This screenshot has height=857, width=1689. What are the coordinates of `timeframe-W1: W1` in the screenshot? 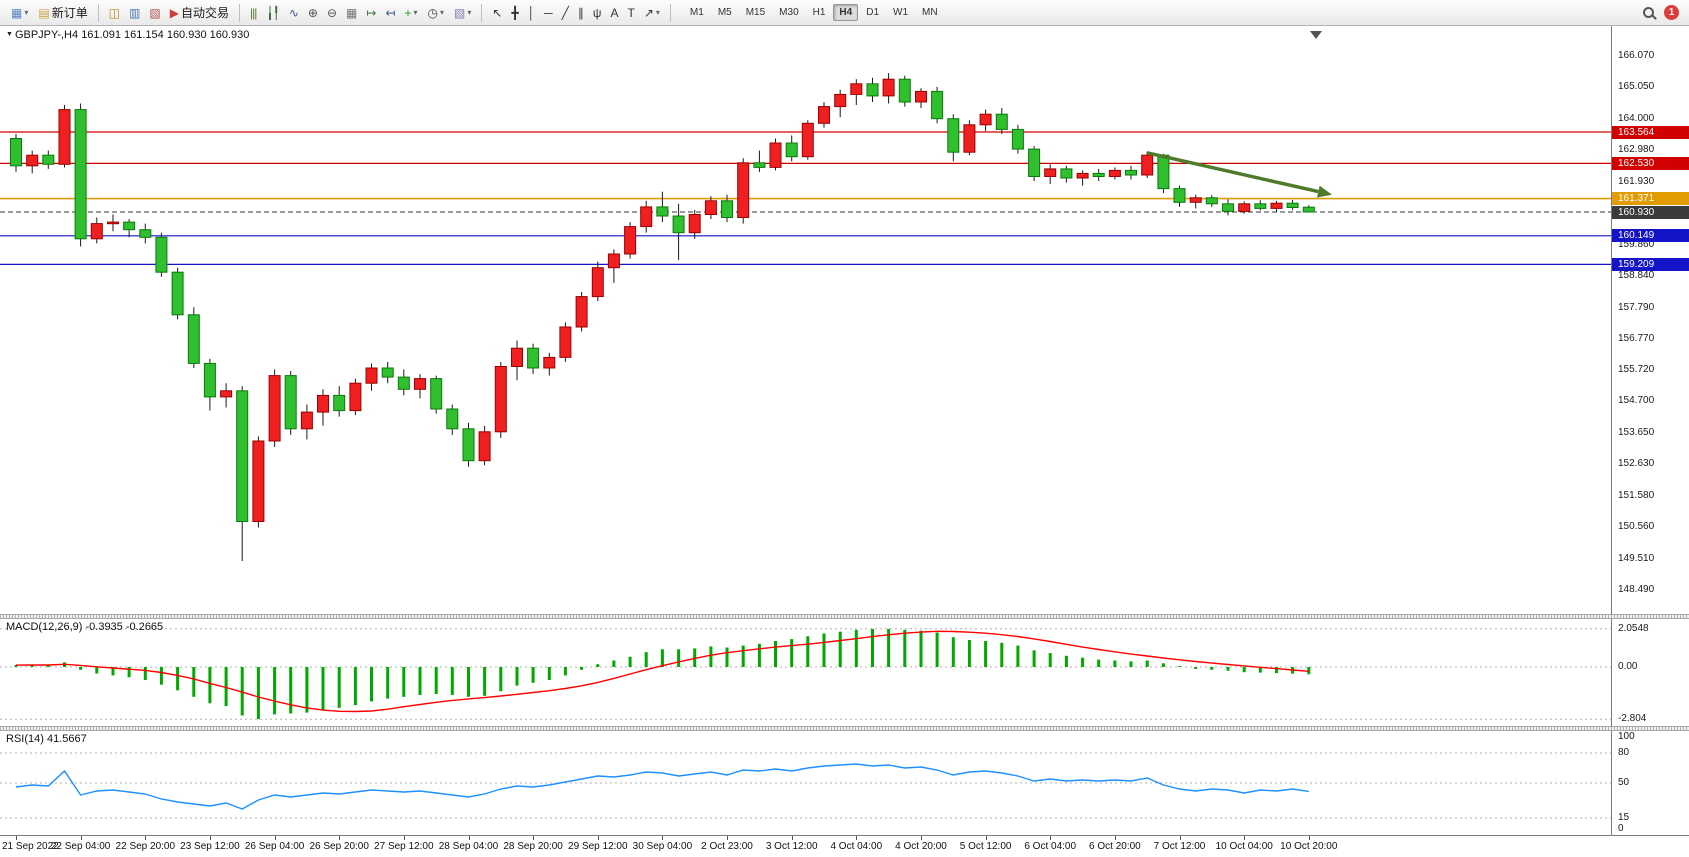 It's located at (901, 12).